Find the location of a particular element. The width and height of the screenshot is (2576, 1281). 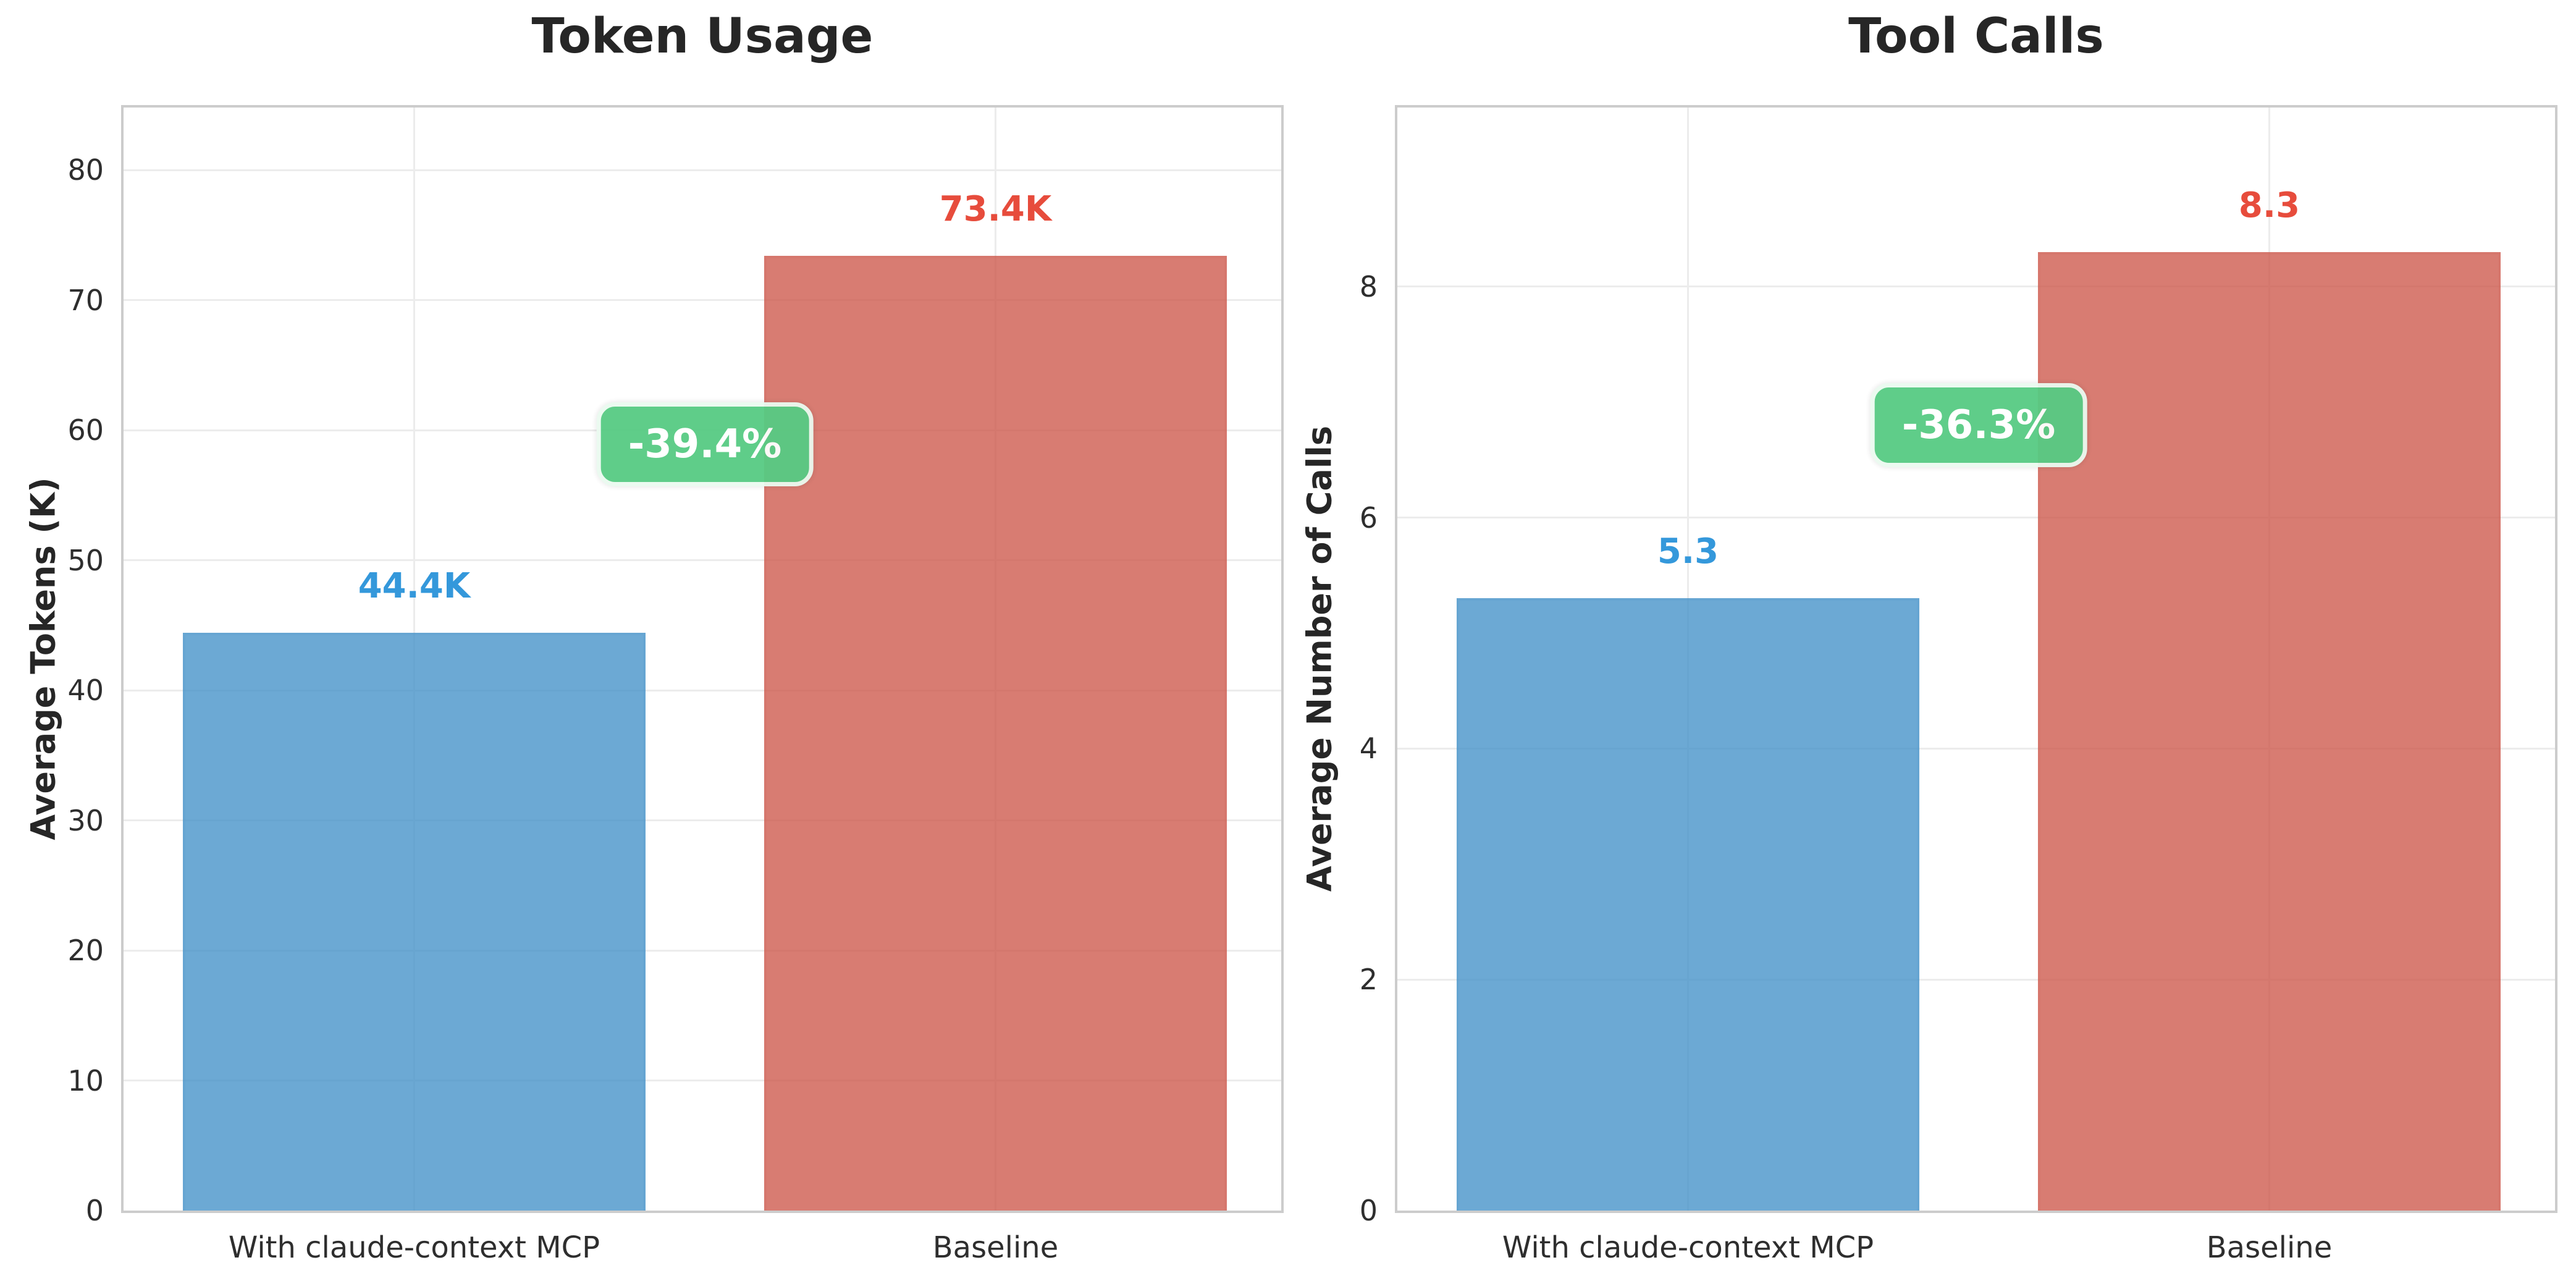

y-tick-label: 70 is located at coordinates (85, 300).